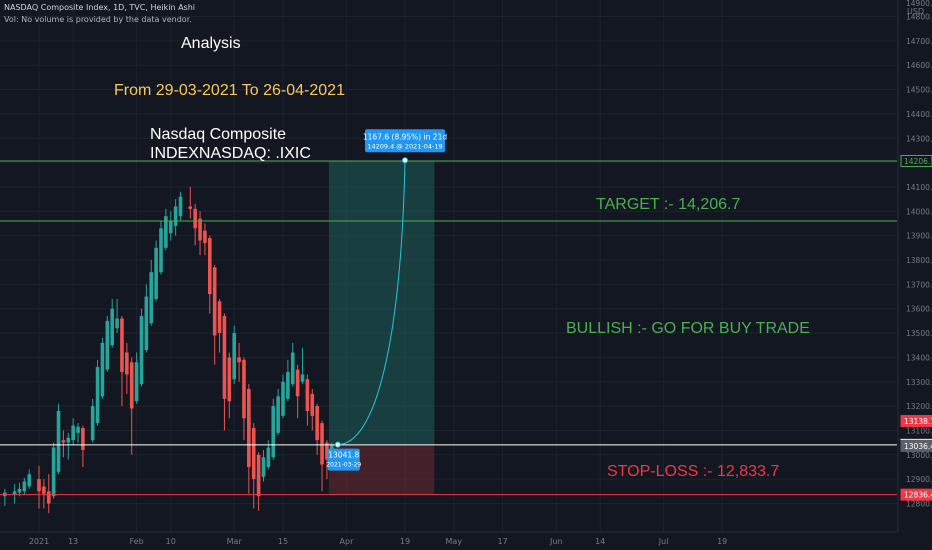  I want to click on price-tick-label: 14100.0, so click(919, 187).